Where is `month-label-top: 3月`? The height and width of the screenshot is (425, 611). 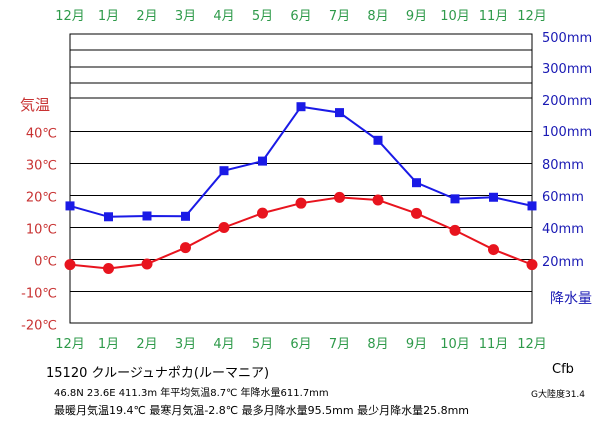 month-label-top: 3月 is located at coordinates (185, 16).